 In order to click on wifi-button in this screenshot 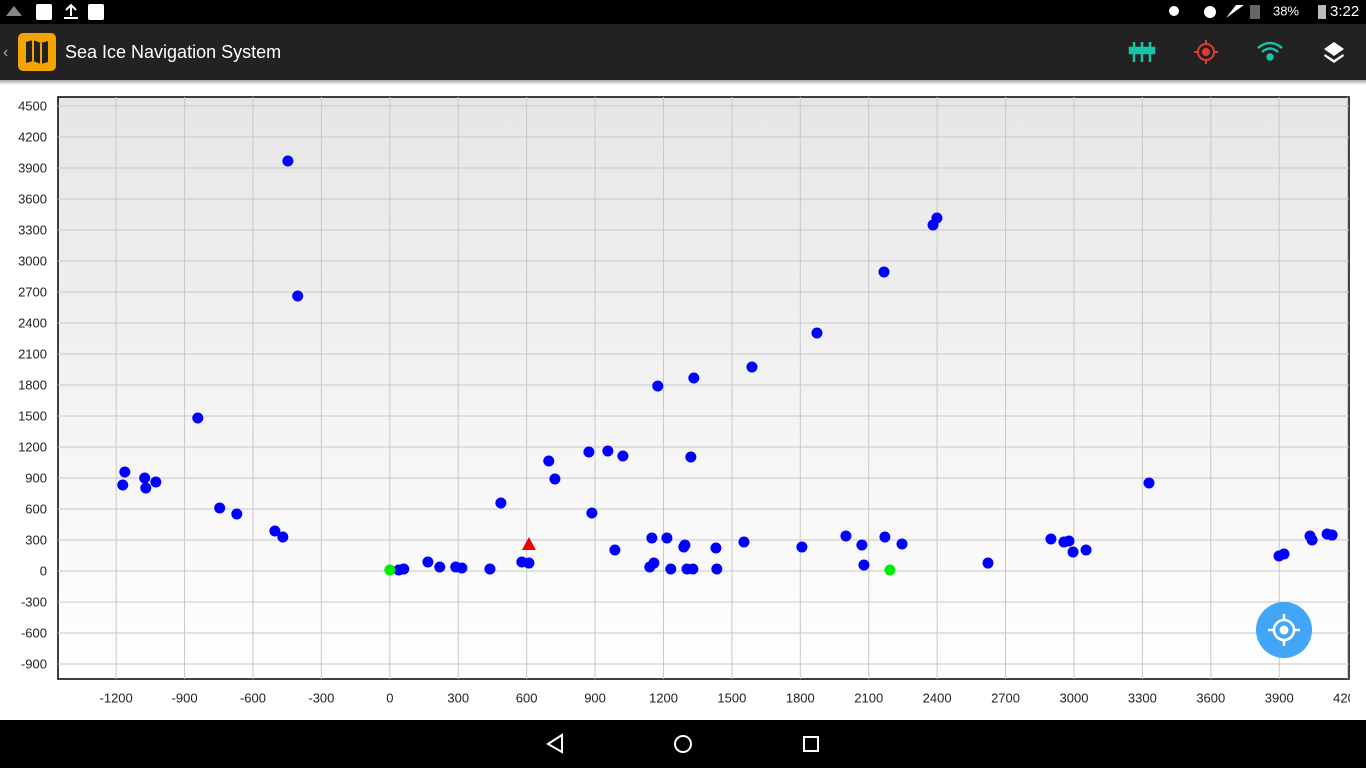, I will do `click(1270, 51)`.